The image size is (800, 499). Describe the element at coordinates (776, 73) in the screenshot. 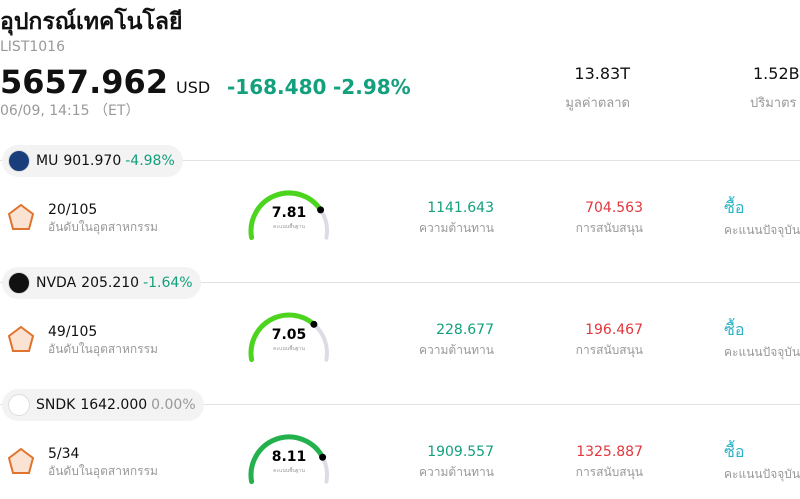

I see `volume: 1.52B` at that location.